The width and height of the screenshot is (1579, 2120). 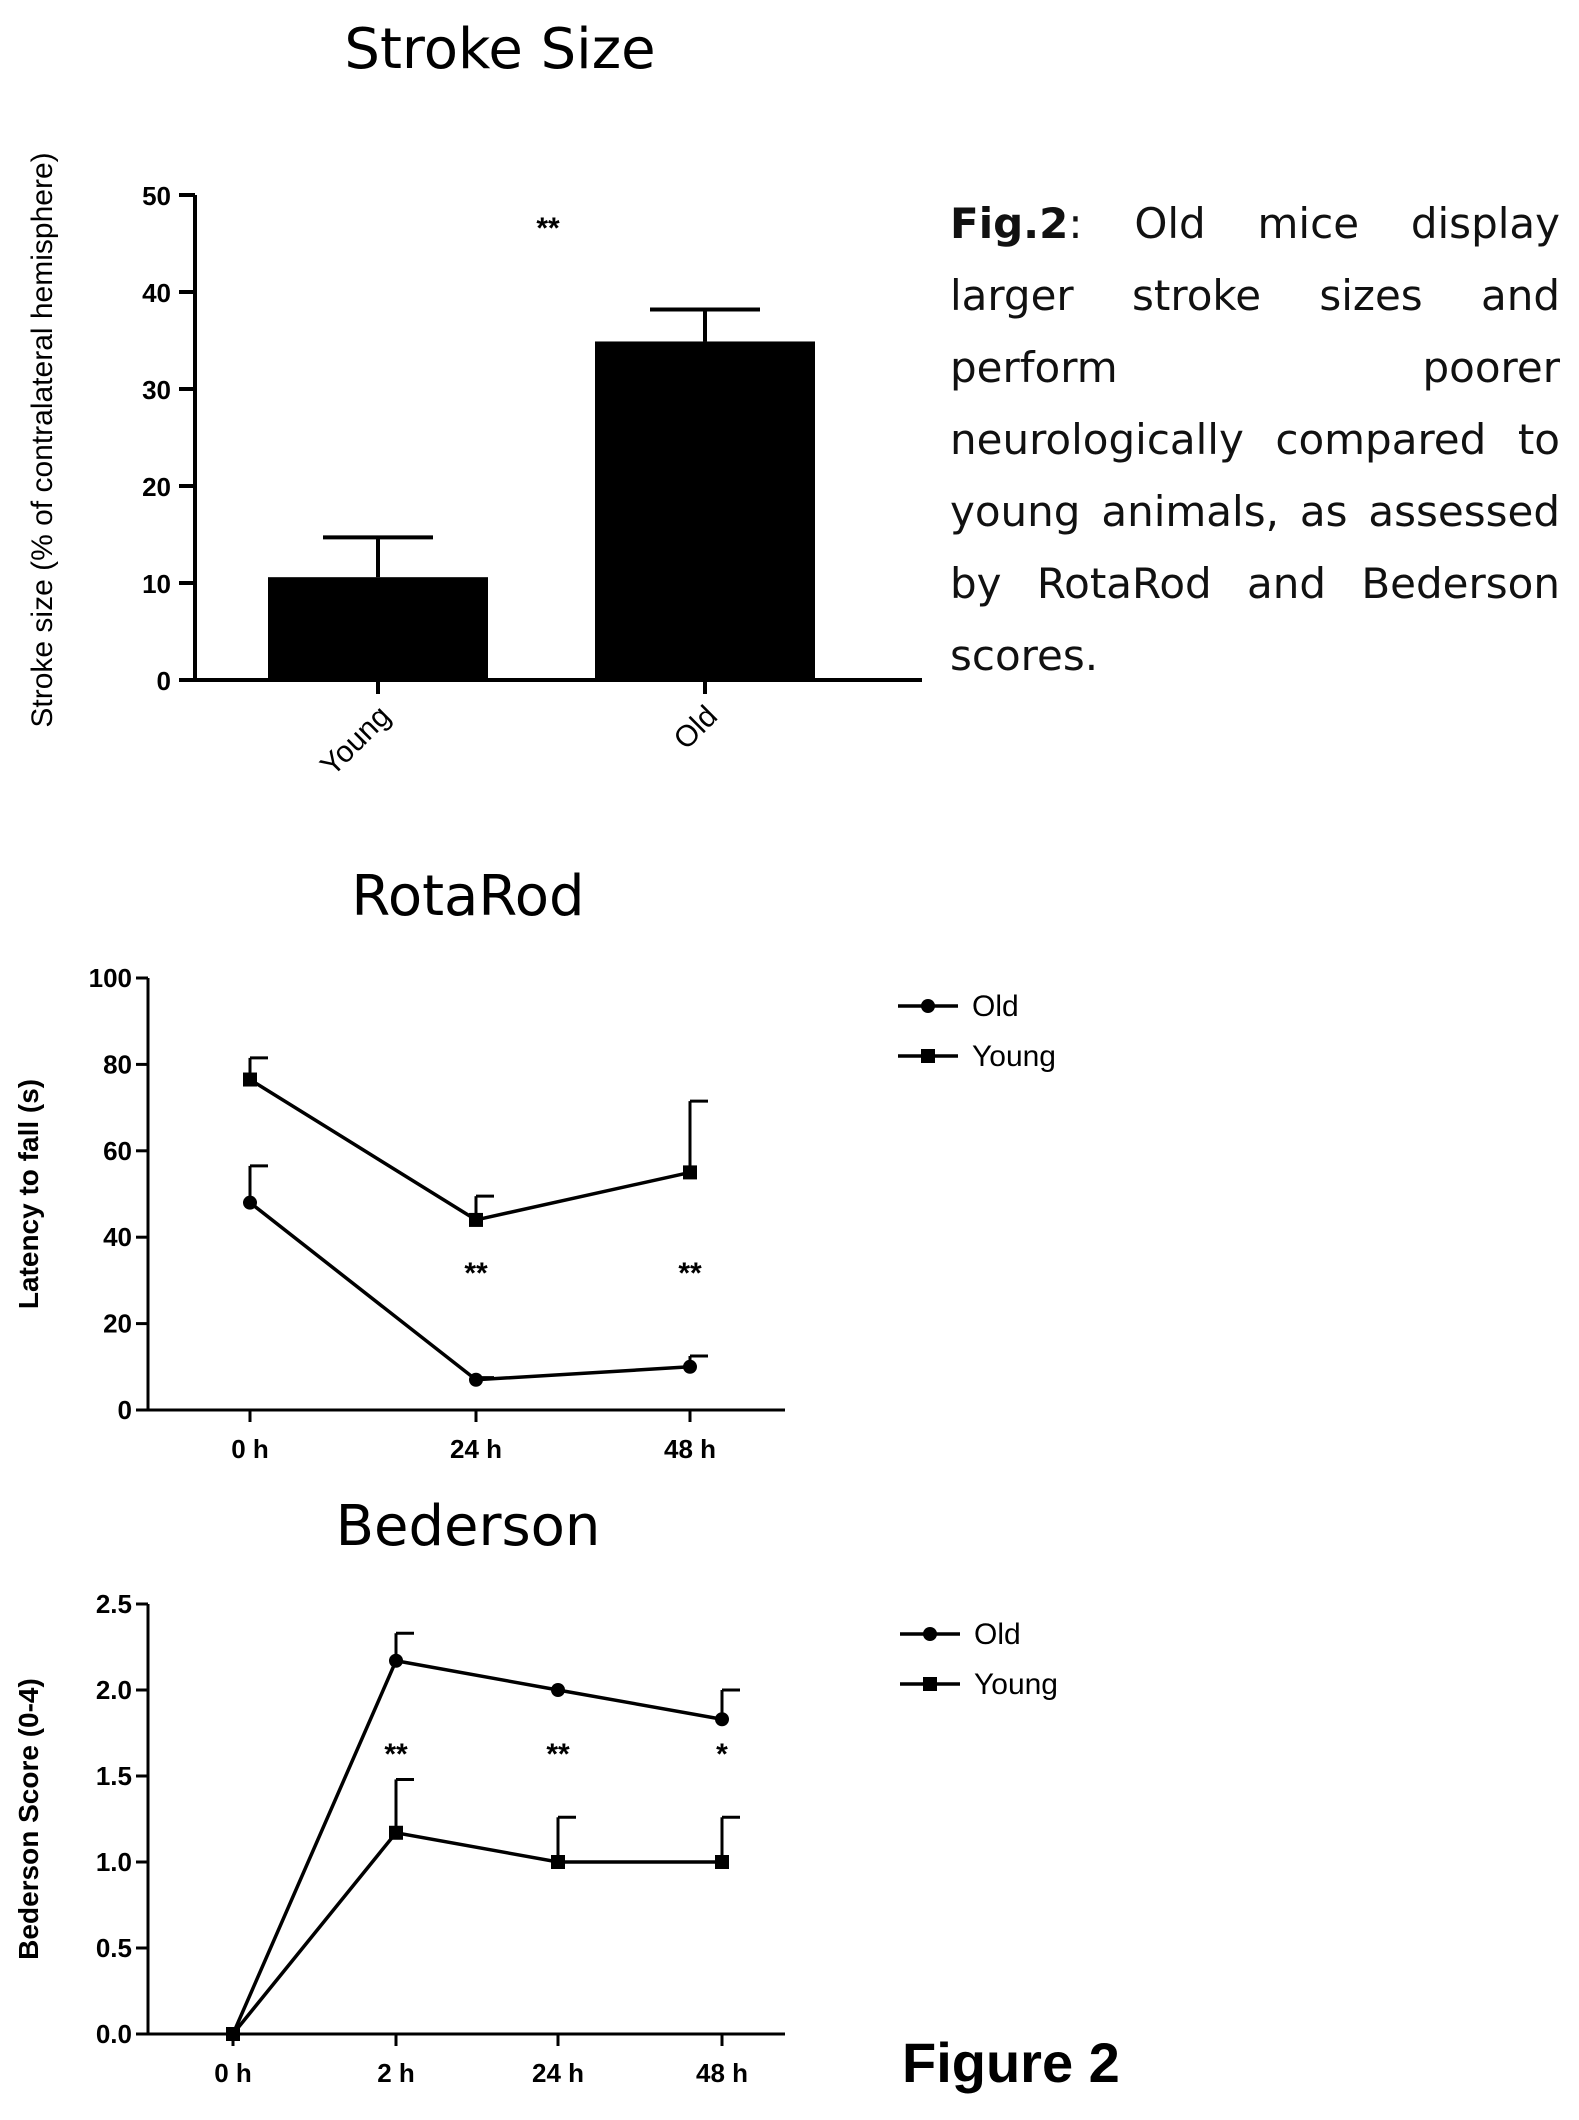 I want to click on rotarod-y-axis-title: Latency to fall (s), so click(x=28, y=1194).